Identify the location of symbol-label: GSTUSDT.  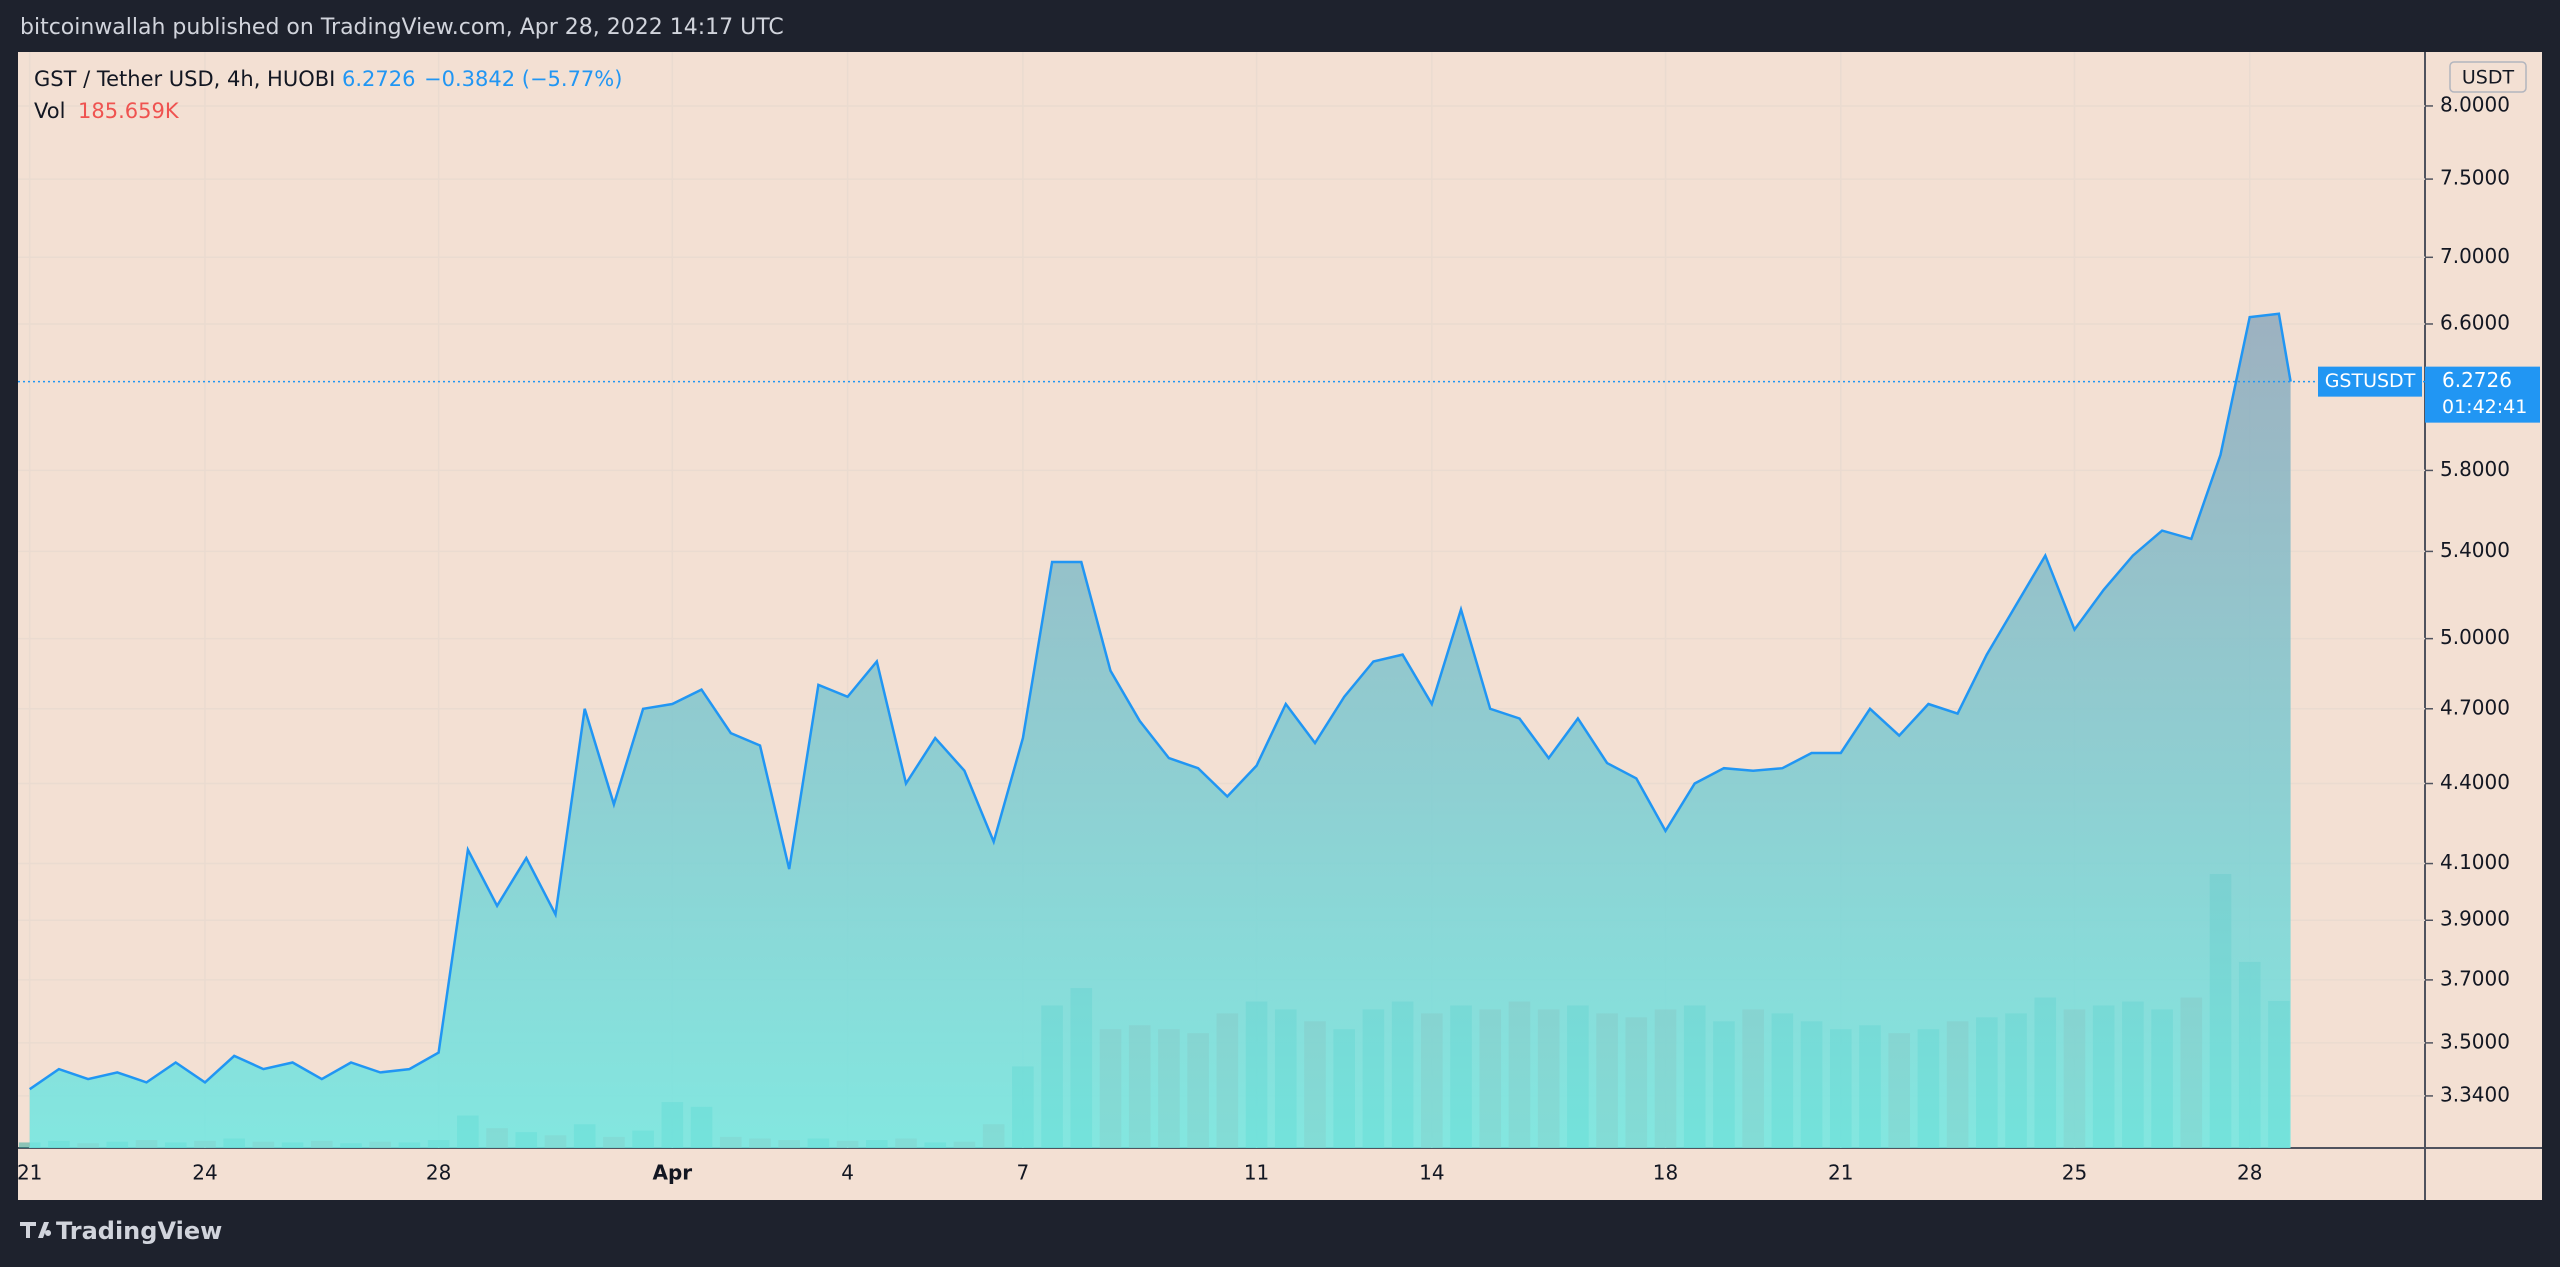
(2370, 381).